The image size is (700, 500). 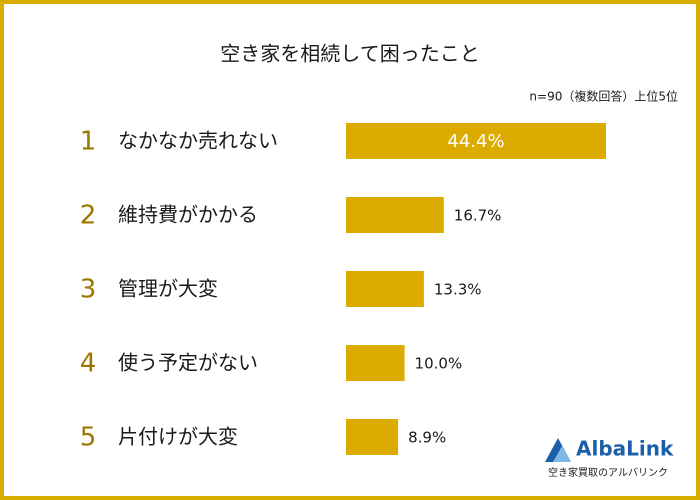 I want to click on value-label: 16.7%, so click(x=478, y=216).